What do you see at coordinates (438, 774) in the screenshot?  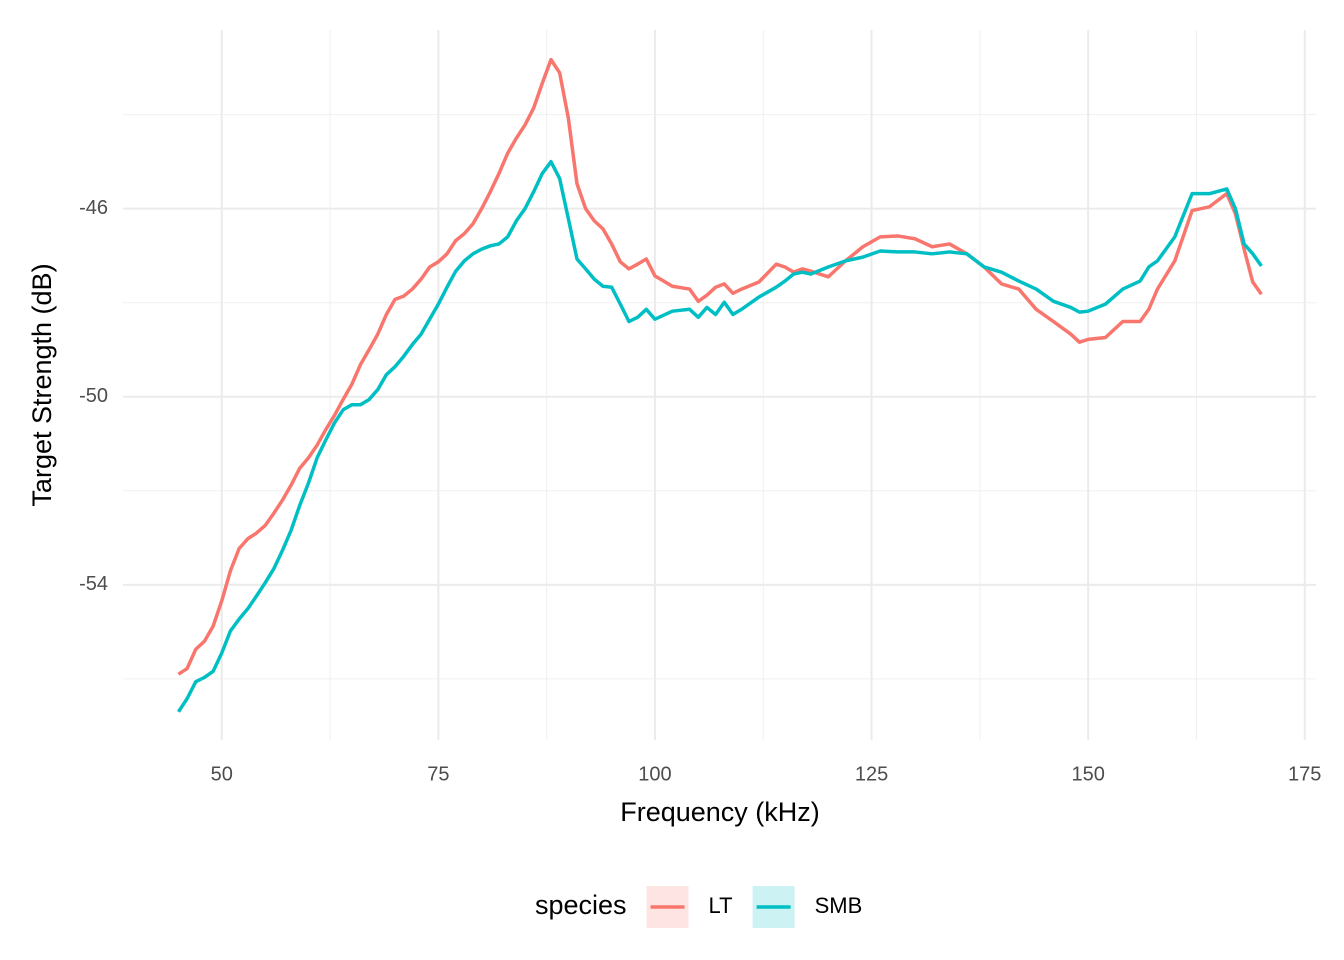 I see `x-tick-label: 75` at bounding box center [438, 774].